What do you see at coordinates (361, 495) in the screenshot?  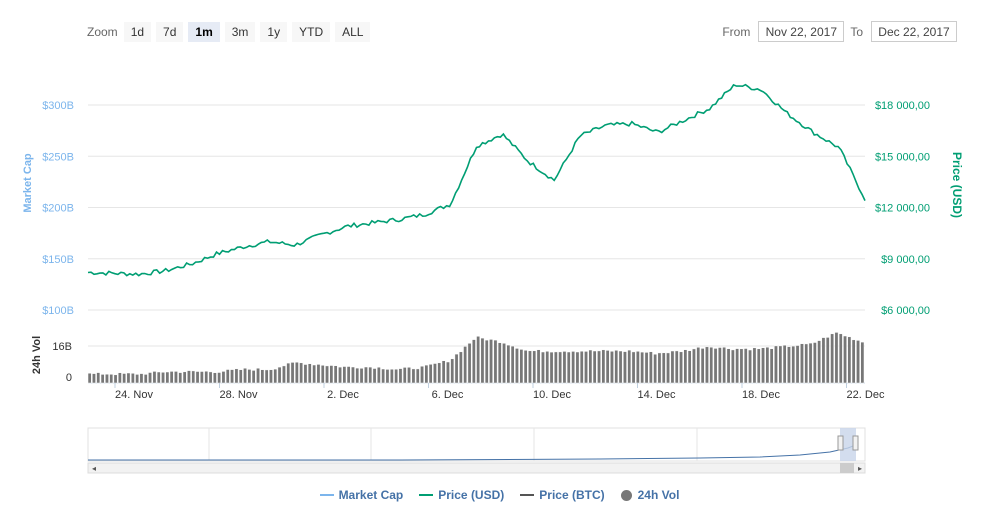 I see `legend-market-cap: Market Cap` at bounding box center [361, 495].